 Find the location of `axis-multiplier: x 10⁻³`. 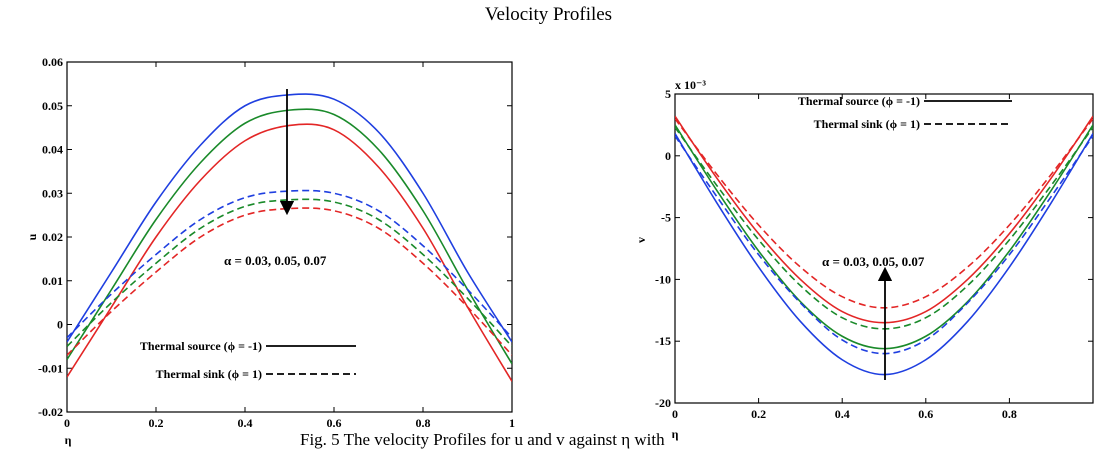

axis-multiplier: x 10⁻³ is located at coordinates (690, 85).